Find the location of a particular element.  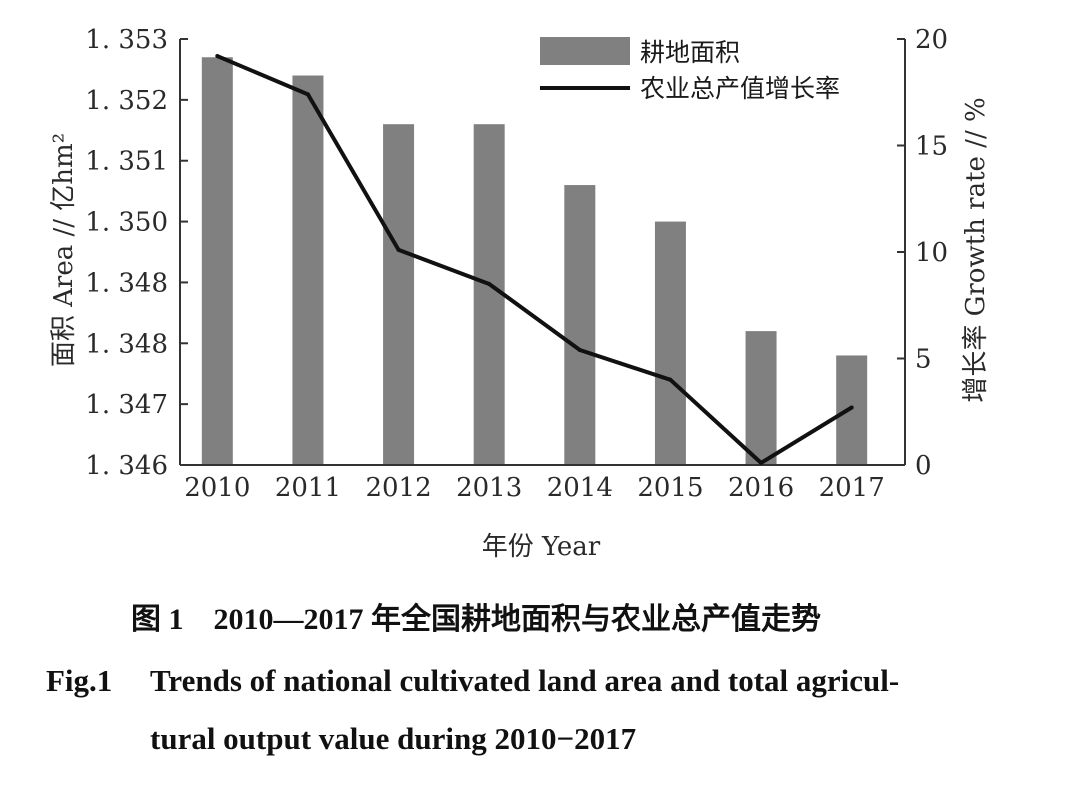

caption-en-line2: tural output value during 2010−2017 is located at coordinates (393, 738).